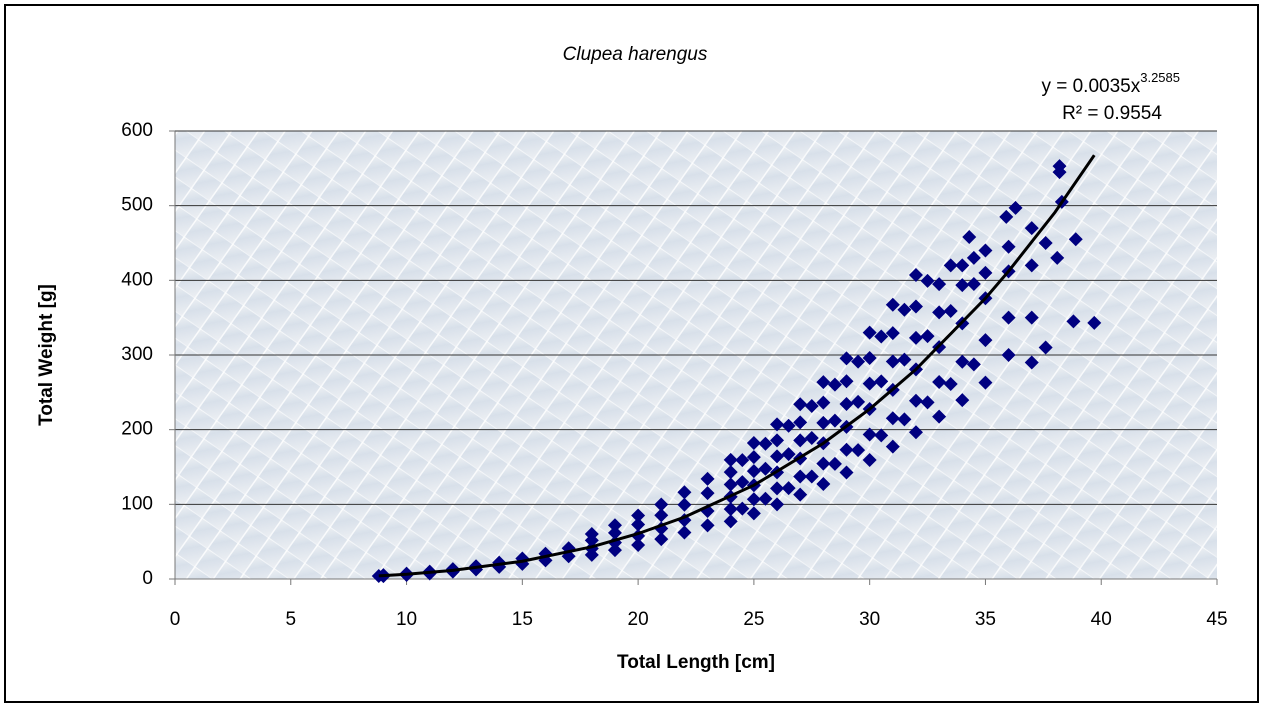  I want to click on x-tick-label: 10, so click(406, 619).